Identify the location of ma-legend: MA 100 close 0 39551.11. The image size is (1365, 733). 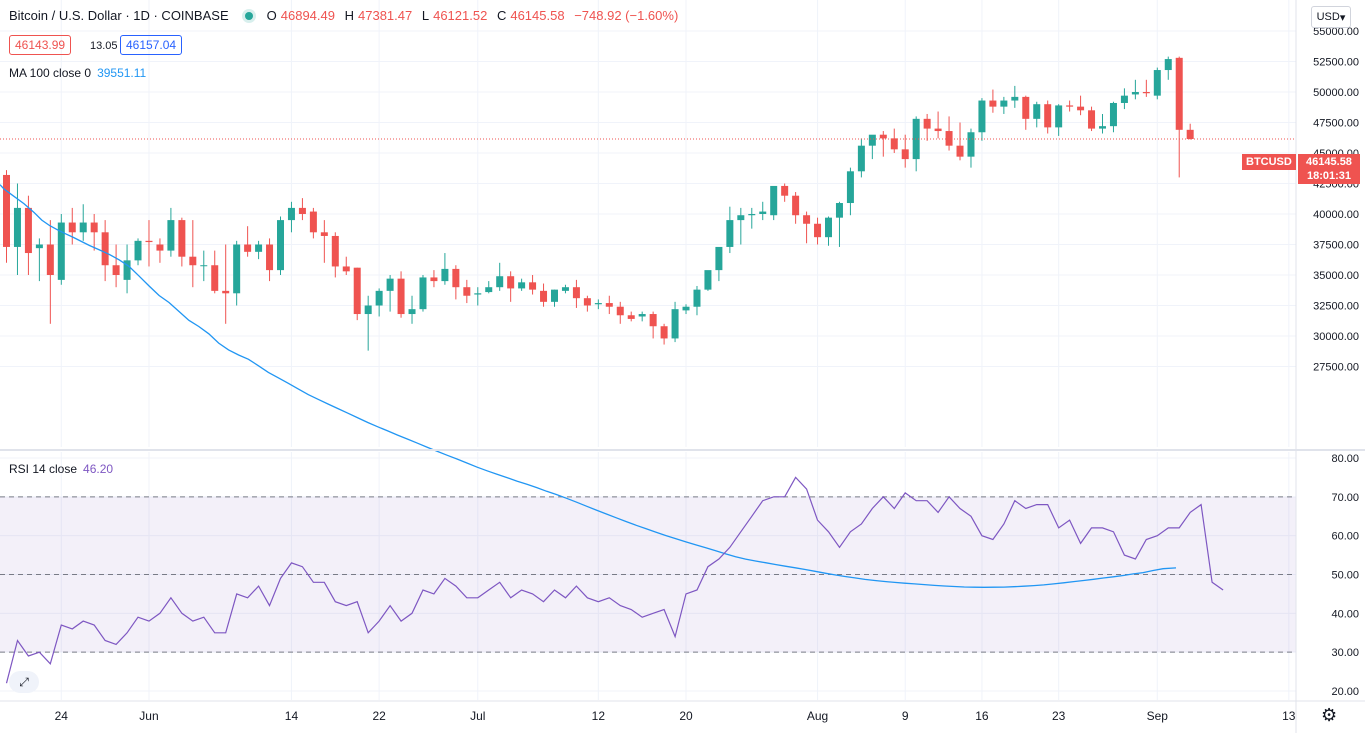
(77, 73).